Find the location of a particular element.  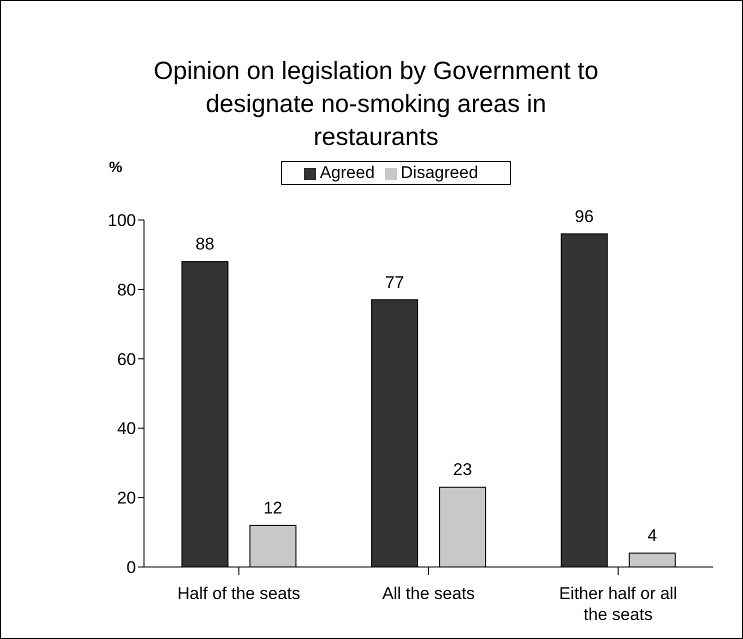

y-tick-label: 80 is located at coordinates (126, 290).